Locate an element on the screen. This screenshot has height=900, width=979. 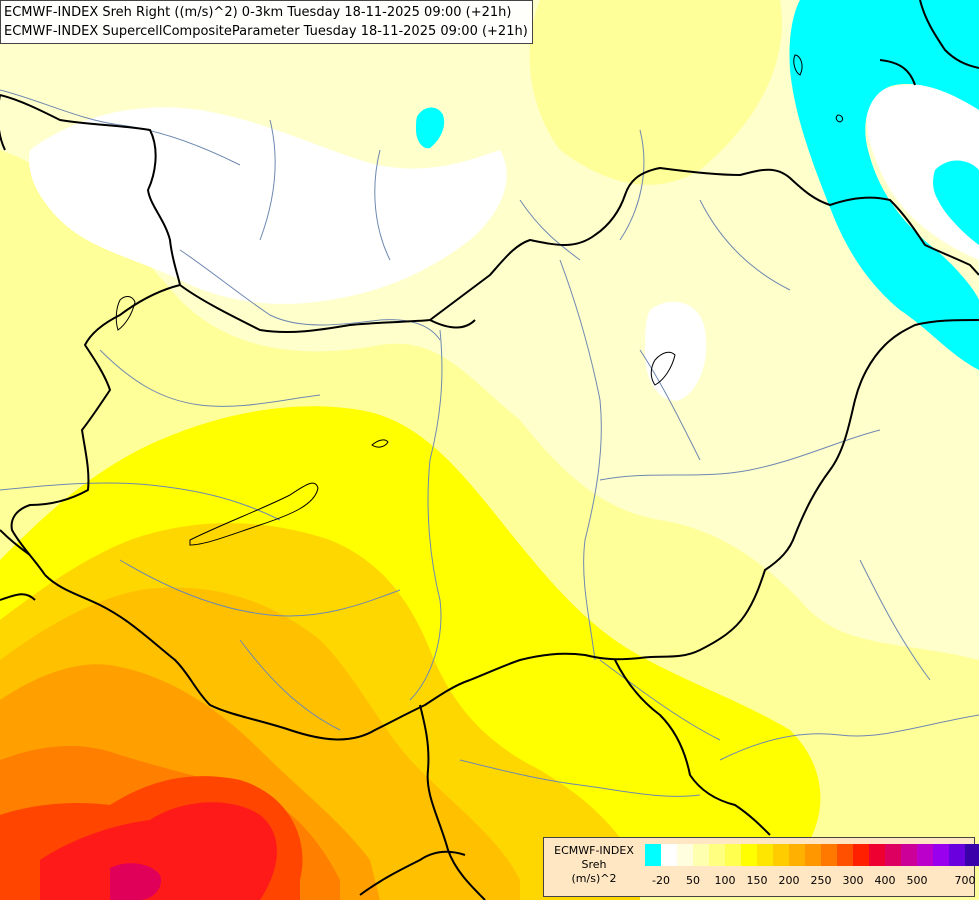
legend-label-line-2: Sreh is located at coordinates (594, 864).